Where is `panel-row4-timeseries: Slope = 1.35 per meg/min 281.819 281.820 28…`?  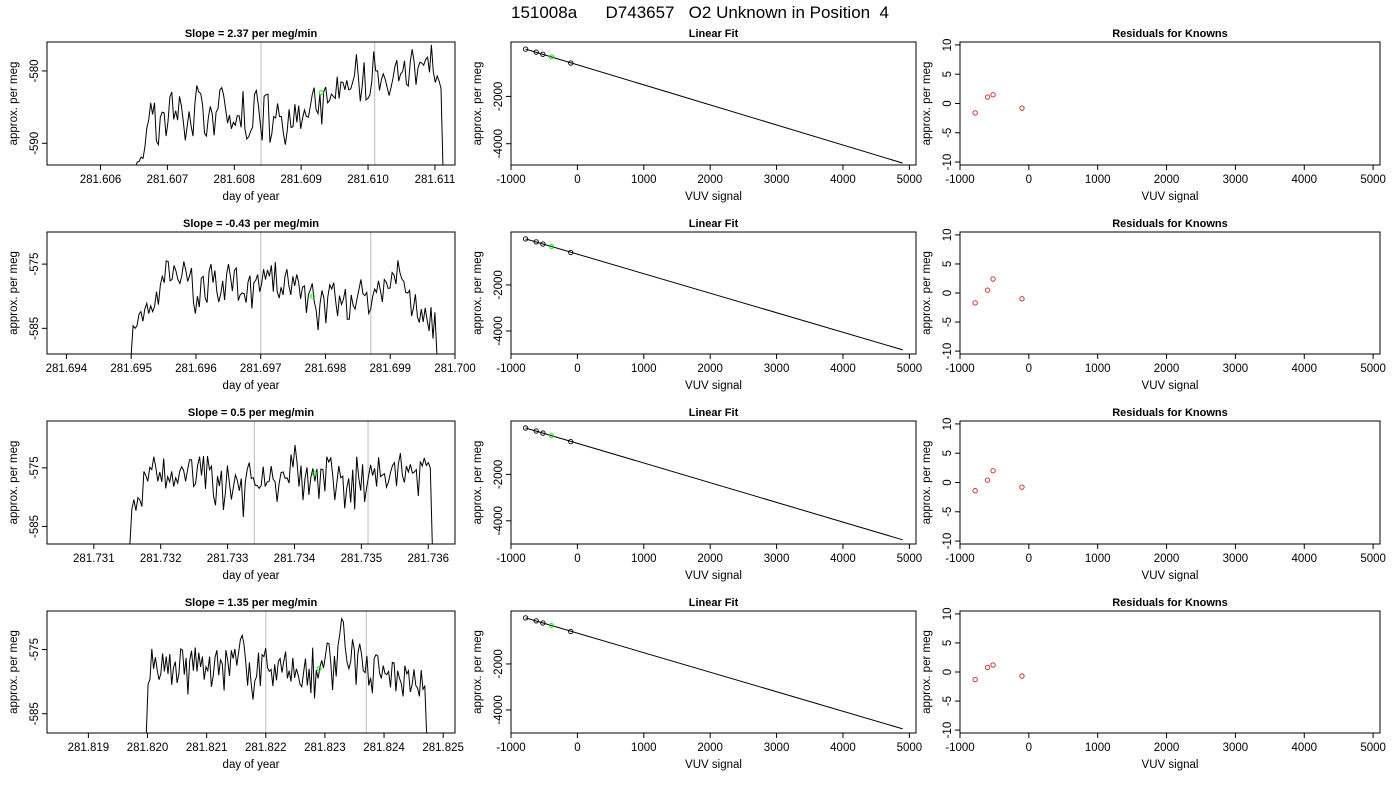 panel-row4-timeseries: Slope = 1.35 per meg/min 281.819 281.820 28… is located at coordinates (236, 684).